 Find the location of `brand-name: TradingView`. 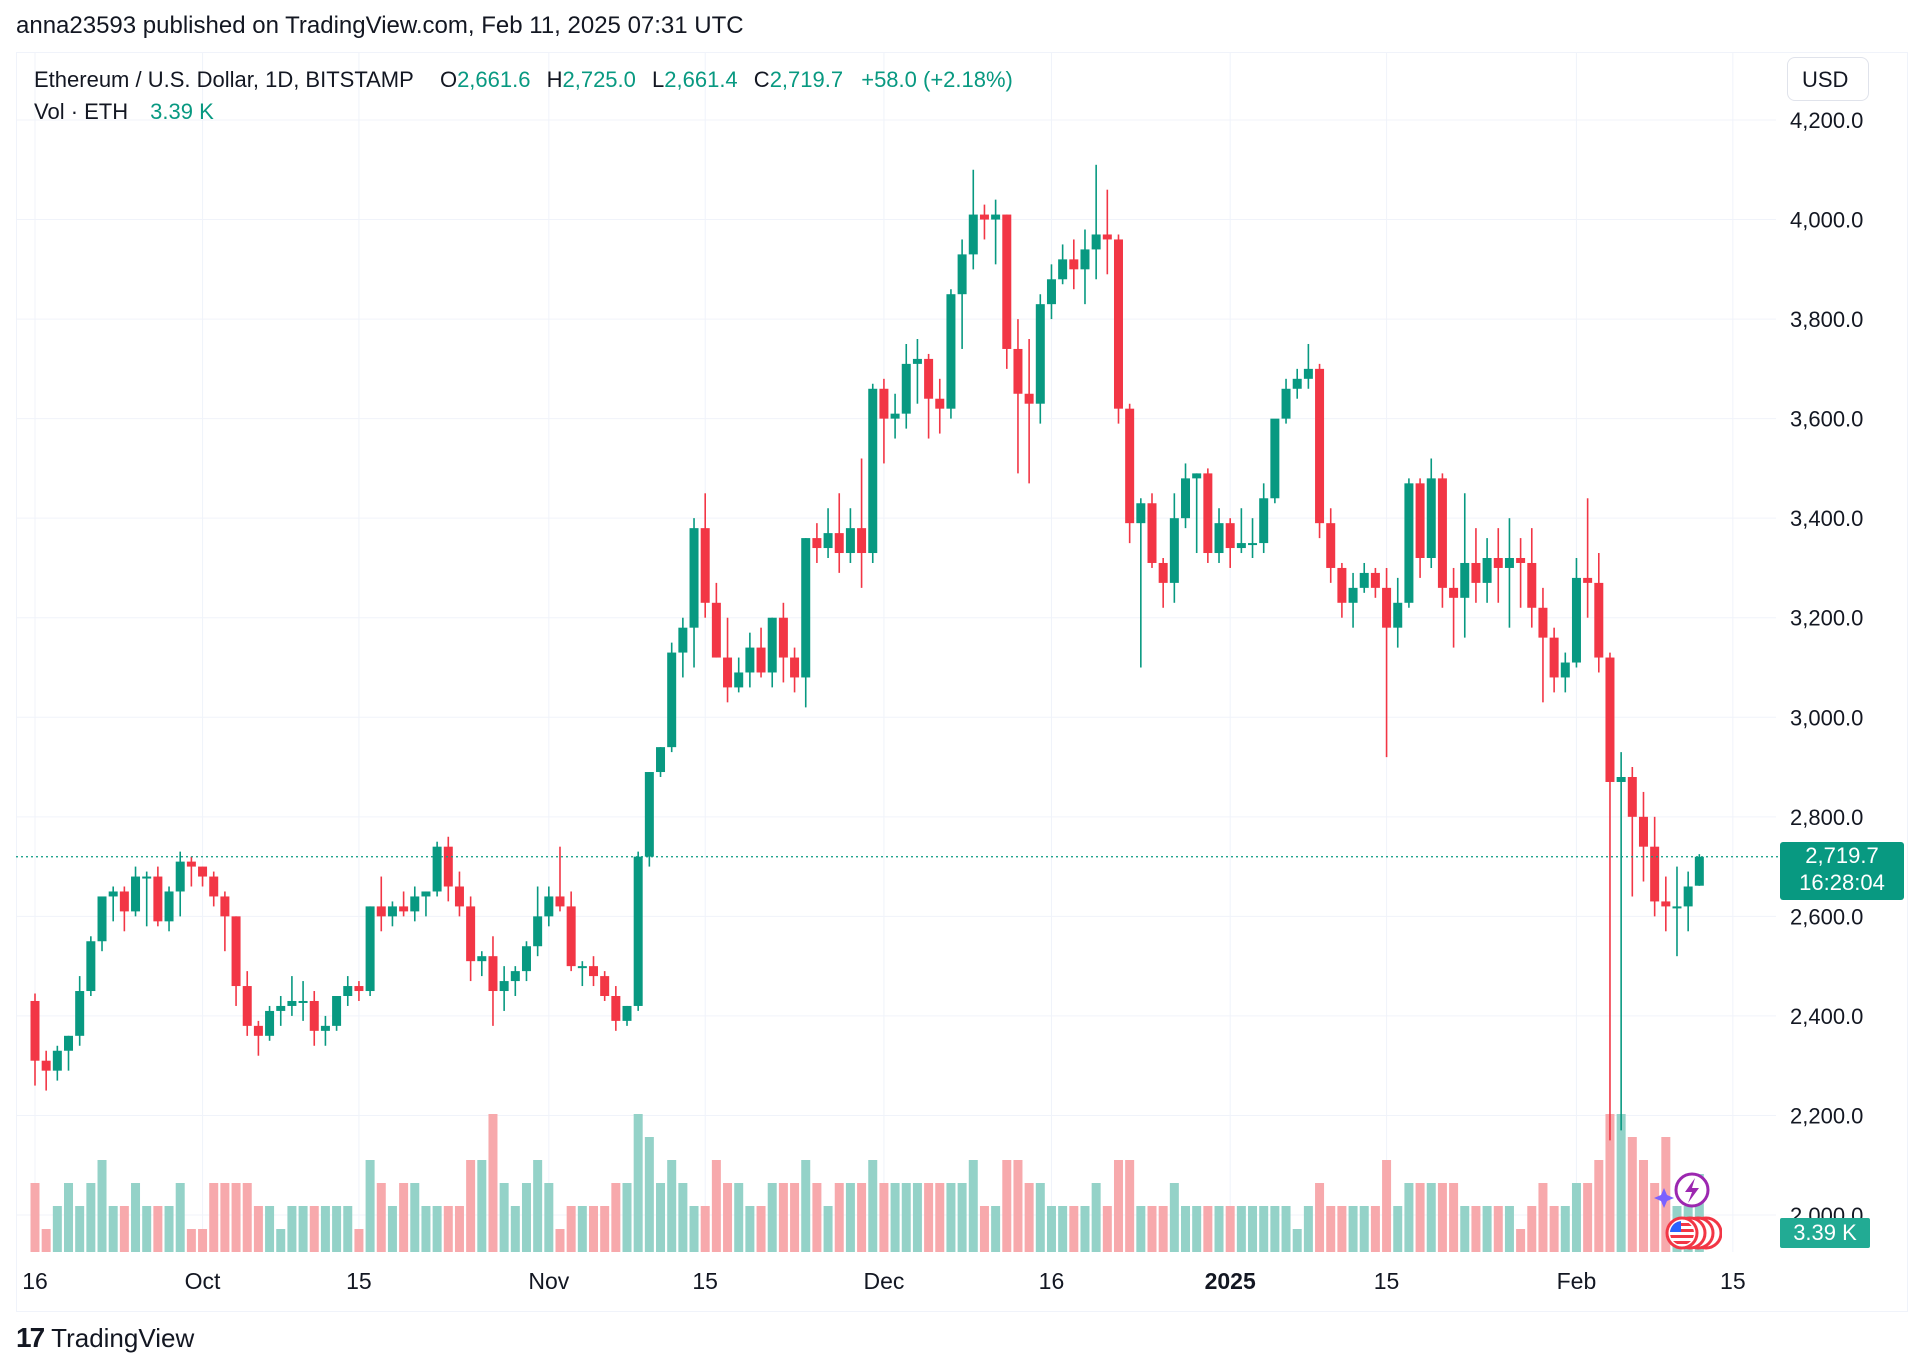

brand-name: TradingView is located at coordinates (123, 1337).